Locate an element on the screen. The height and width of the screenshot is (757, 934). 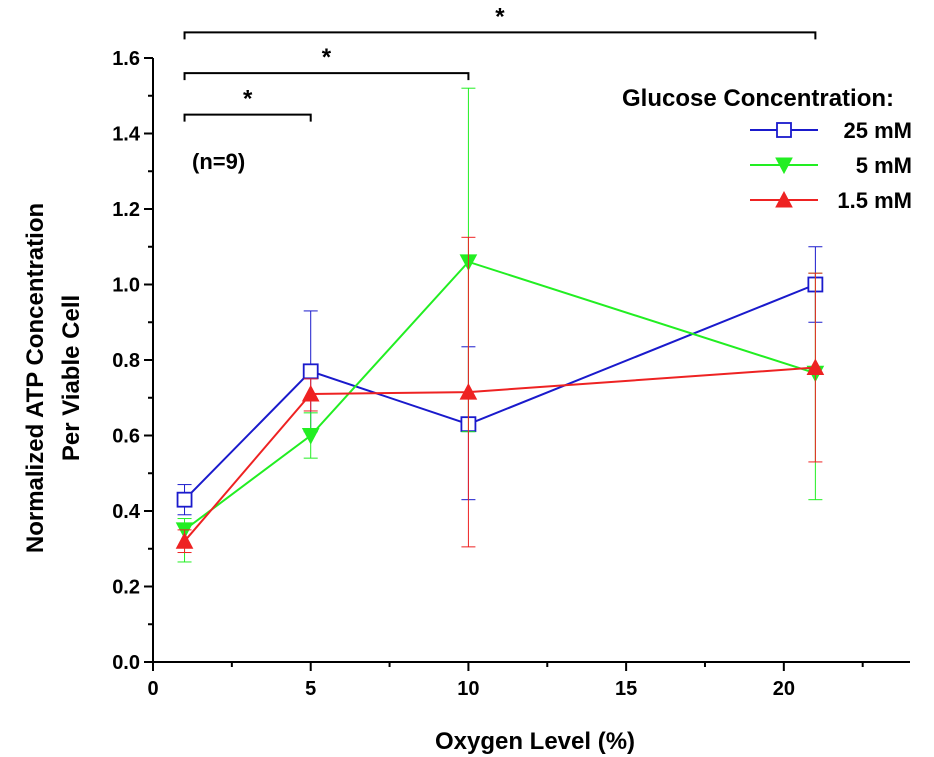
y-tick-label: 1.2 is located at coordinates (126, 210).